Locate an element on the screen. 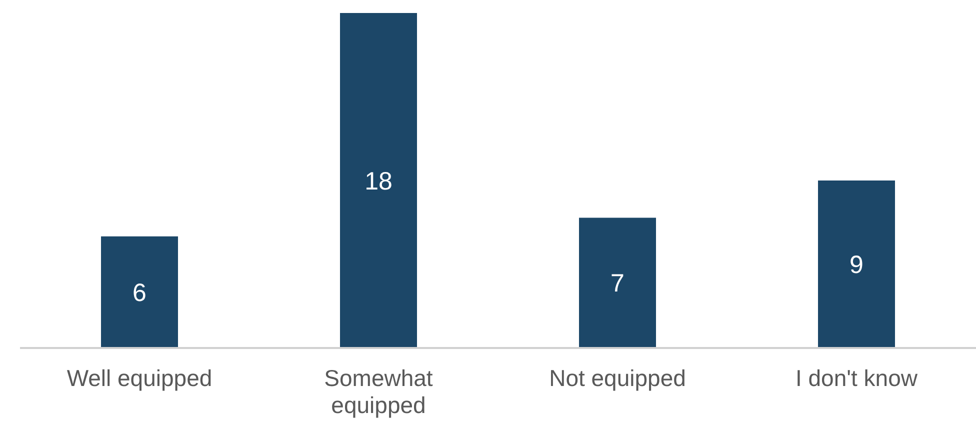 The height and width of the screenshot is (421, 976). data-label: 18 is located at coordinates (378, 181).